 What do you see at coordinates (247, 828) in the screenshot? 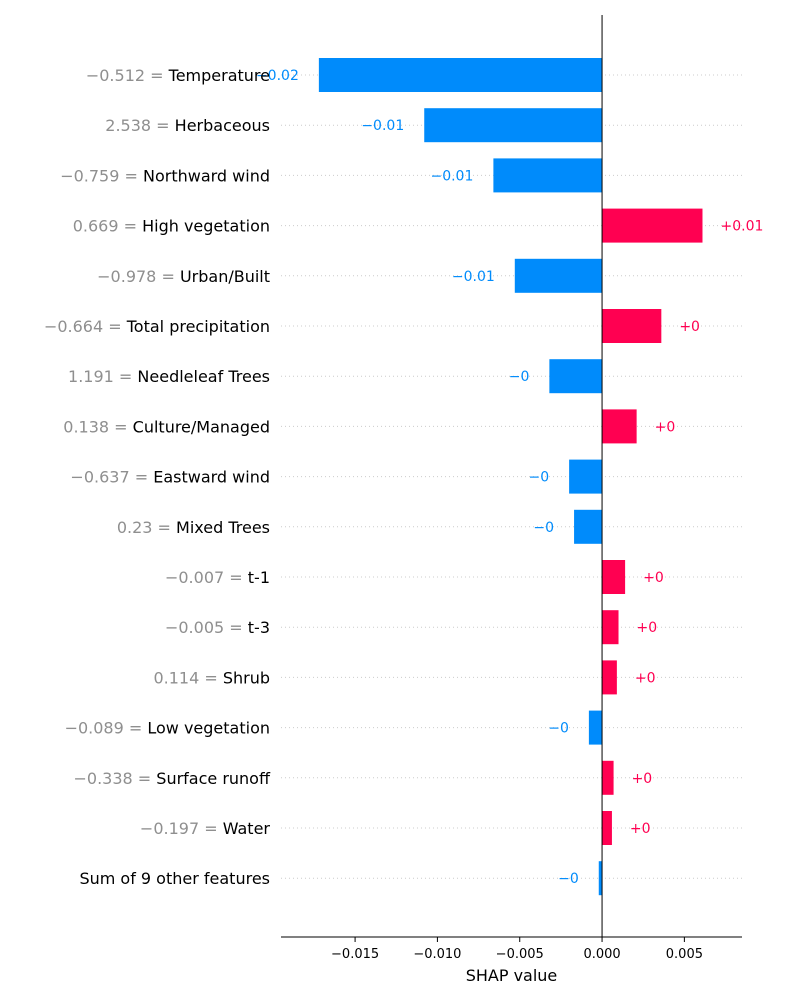
I see `feature-name: Water` at bounding box center [247, 828].